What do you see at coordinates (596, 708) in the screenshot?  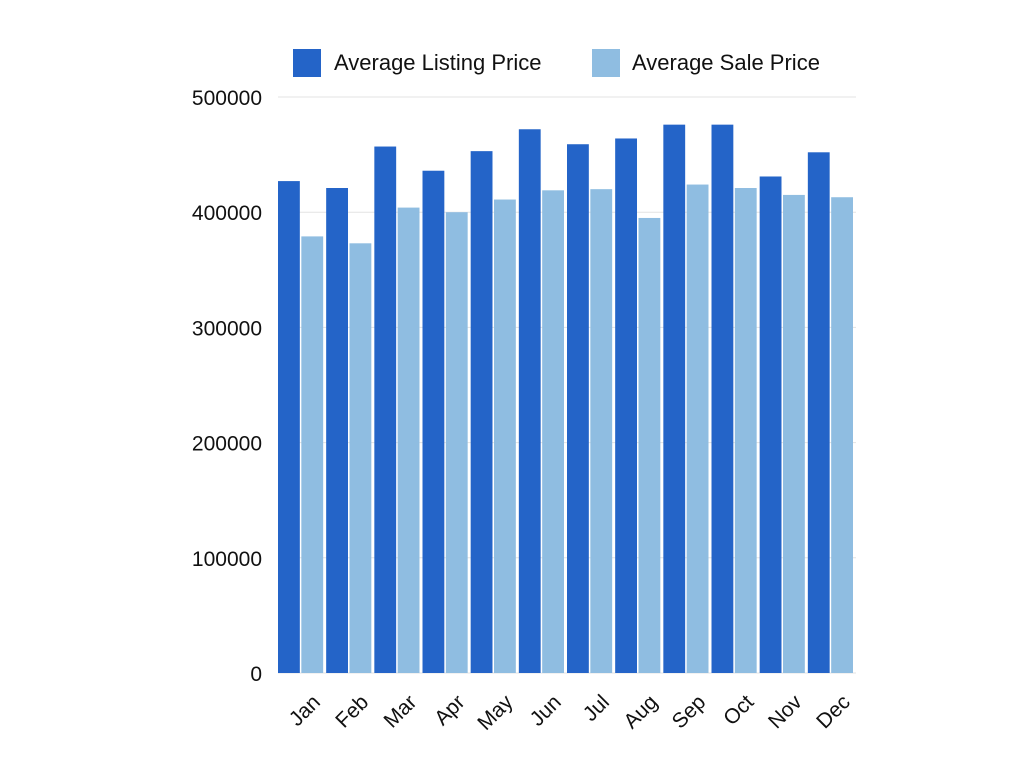 I see `x-tick-label: Jul` at bounding box center [596, 708].